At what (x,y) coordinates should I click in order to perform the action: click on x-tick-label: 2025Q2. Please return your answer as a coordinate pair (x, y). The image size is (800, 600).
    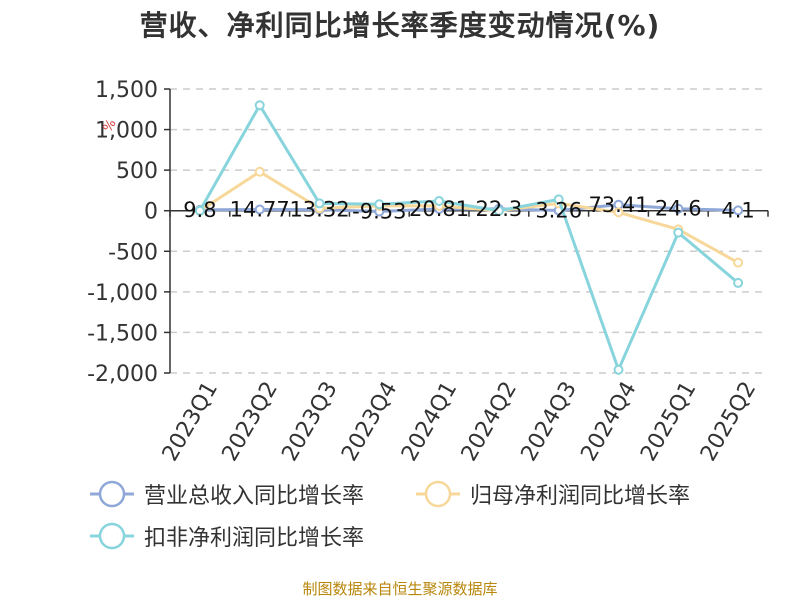
    Looking at the image, I should click on (728, 422).